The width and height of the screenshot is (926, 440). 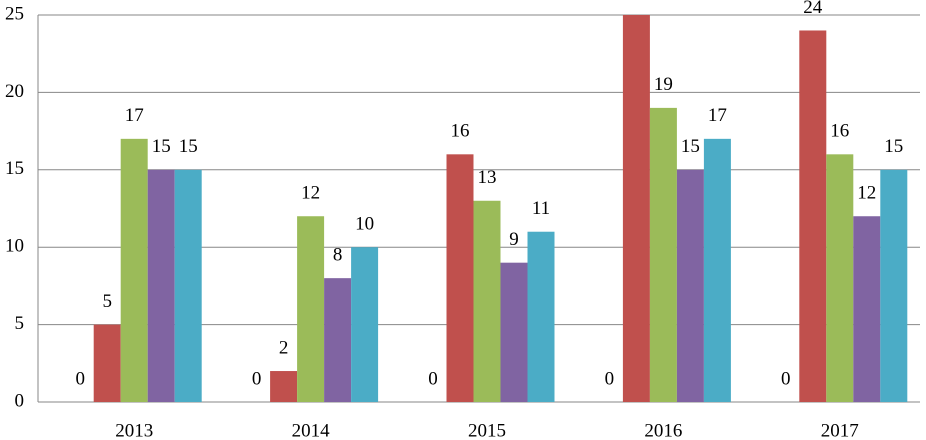 I want to click on x-tick-label: 2014, so click(x=311, y=430).